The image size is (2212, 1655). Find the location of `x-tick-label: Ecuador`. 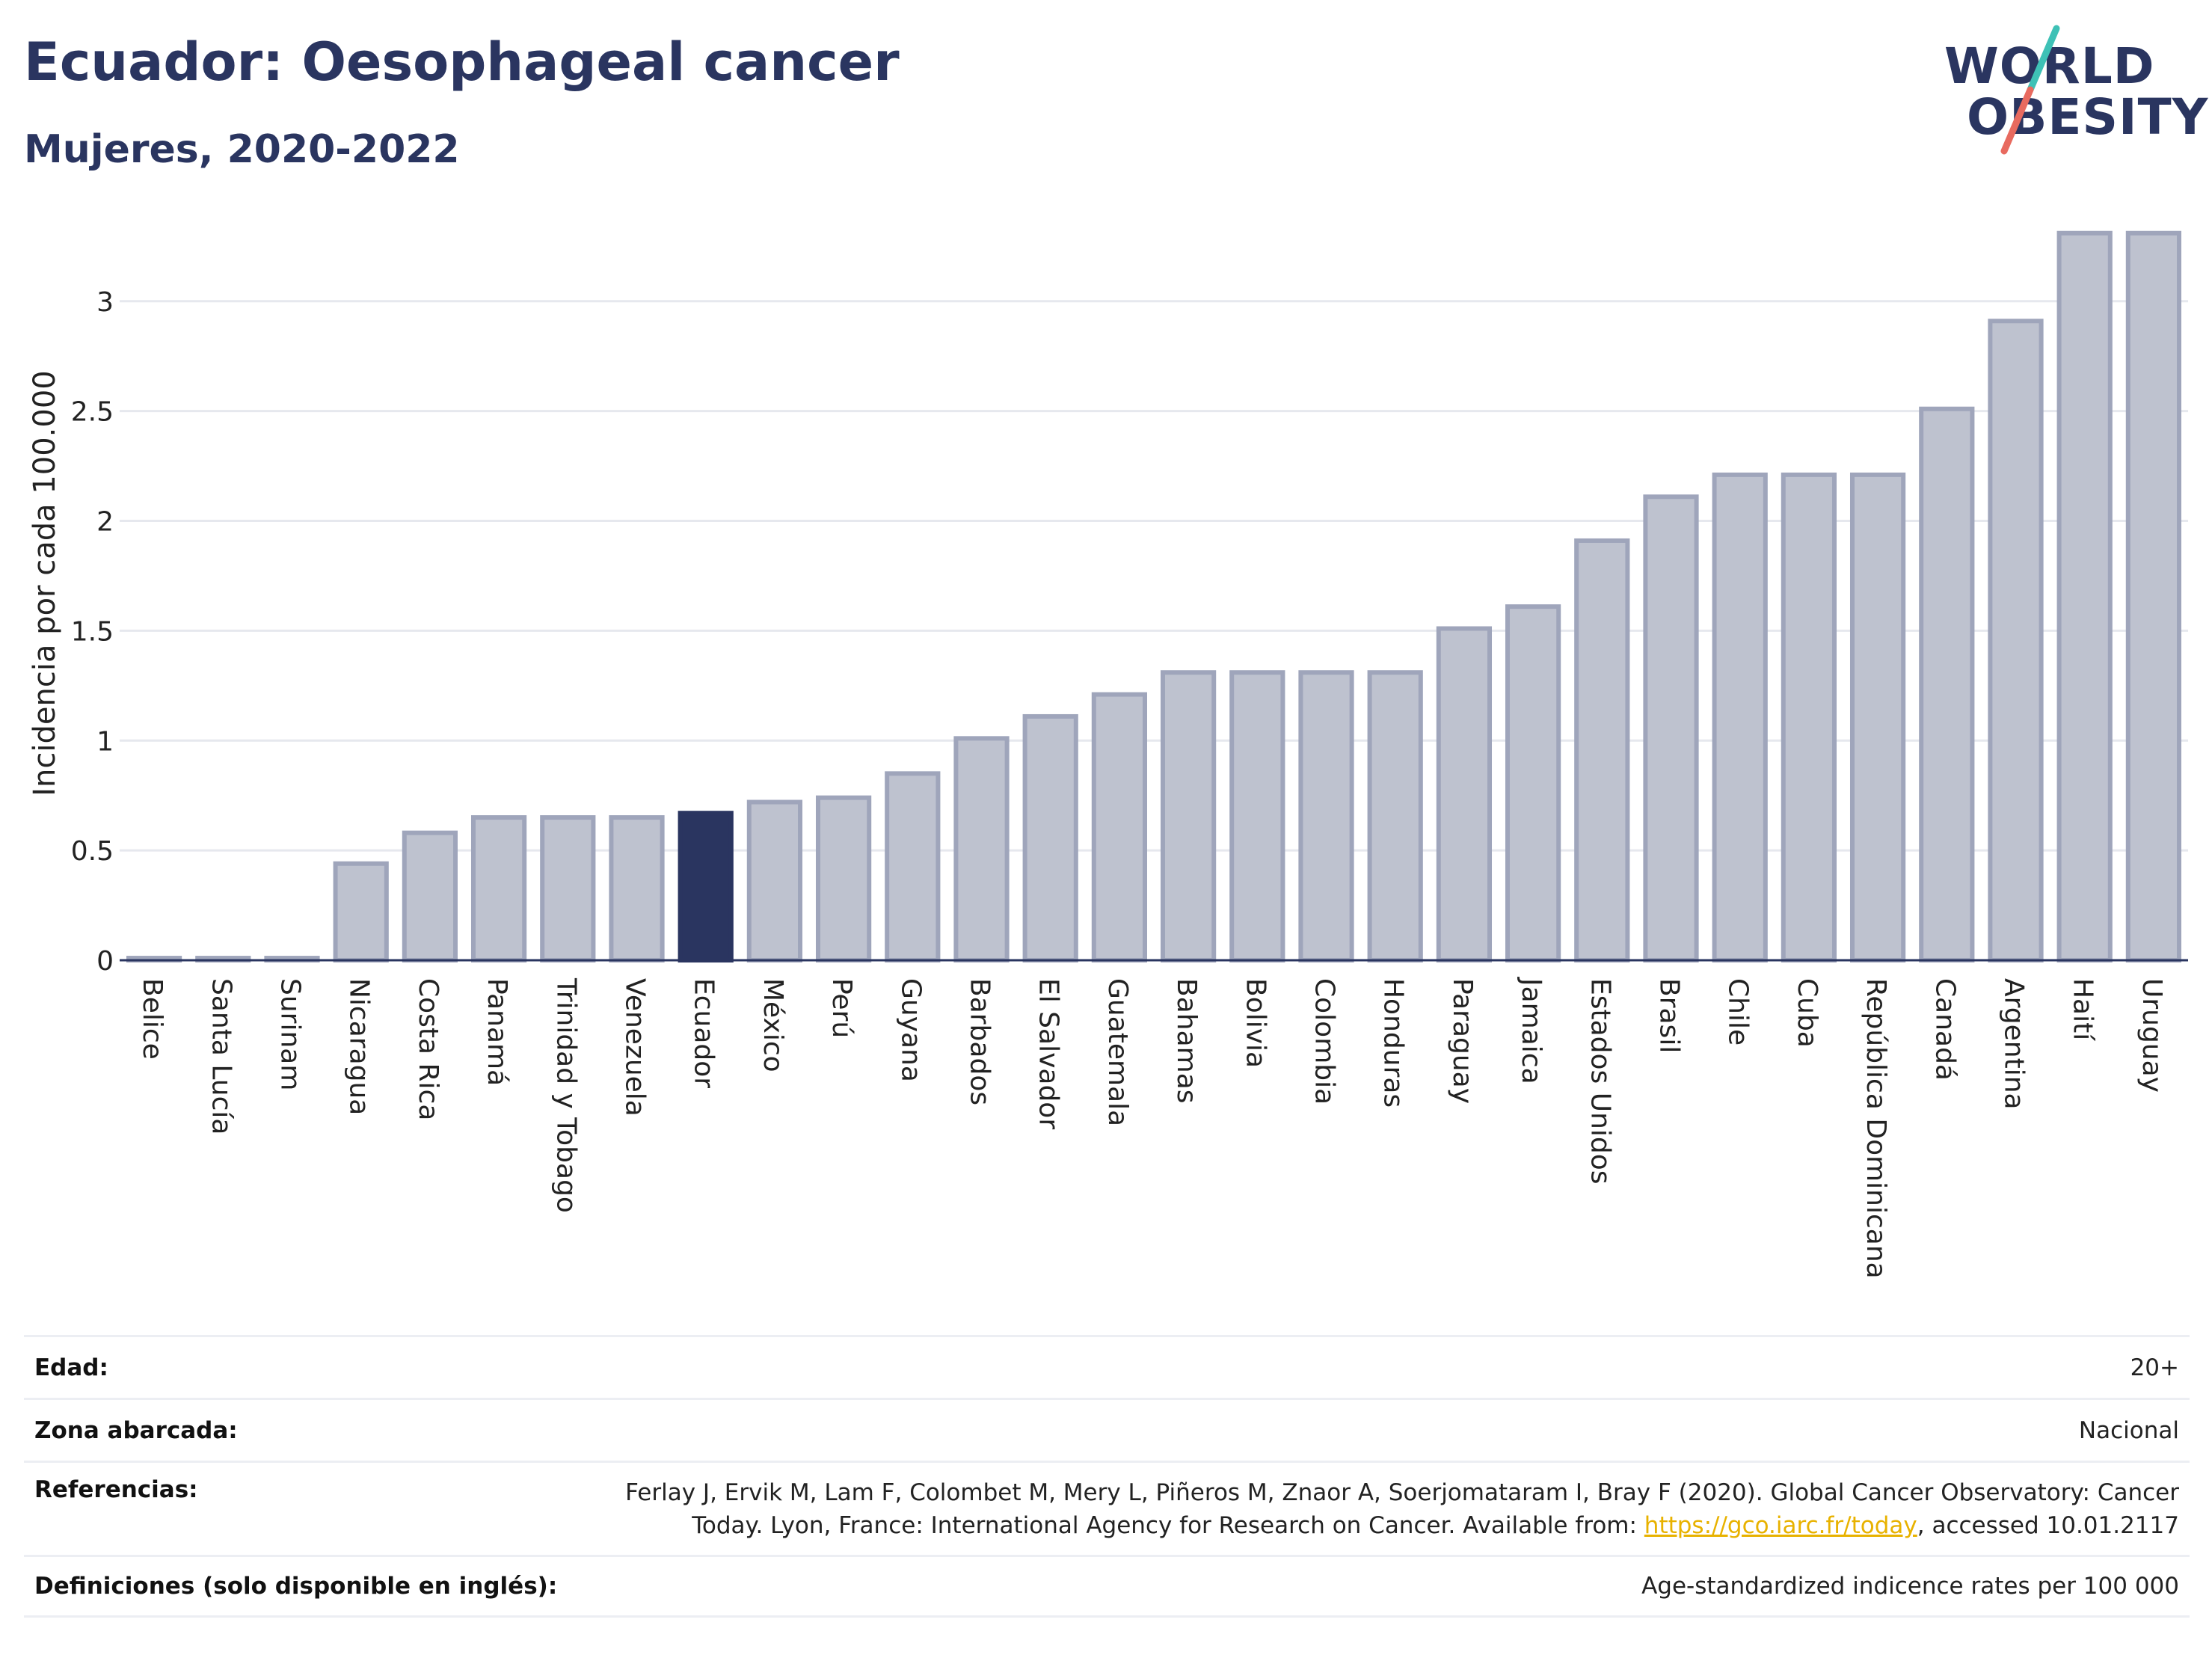

x-tick-label: Ecuador is located at coordinates (704, 1033).